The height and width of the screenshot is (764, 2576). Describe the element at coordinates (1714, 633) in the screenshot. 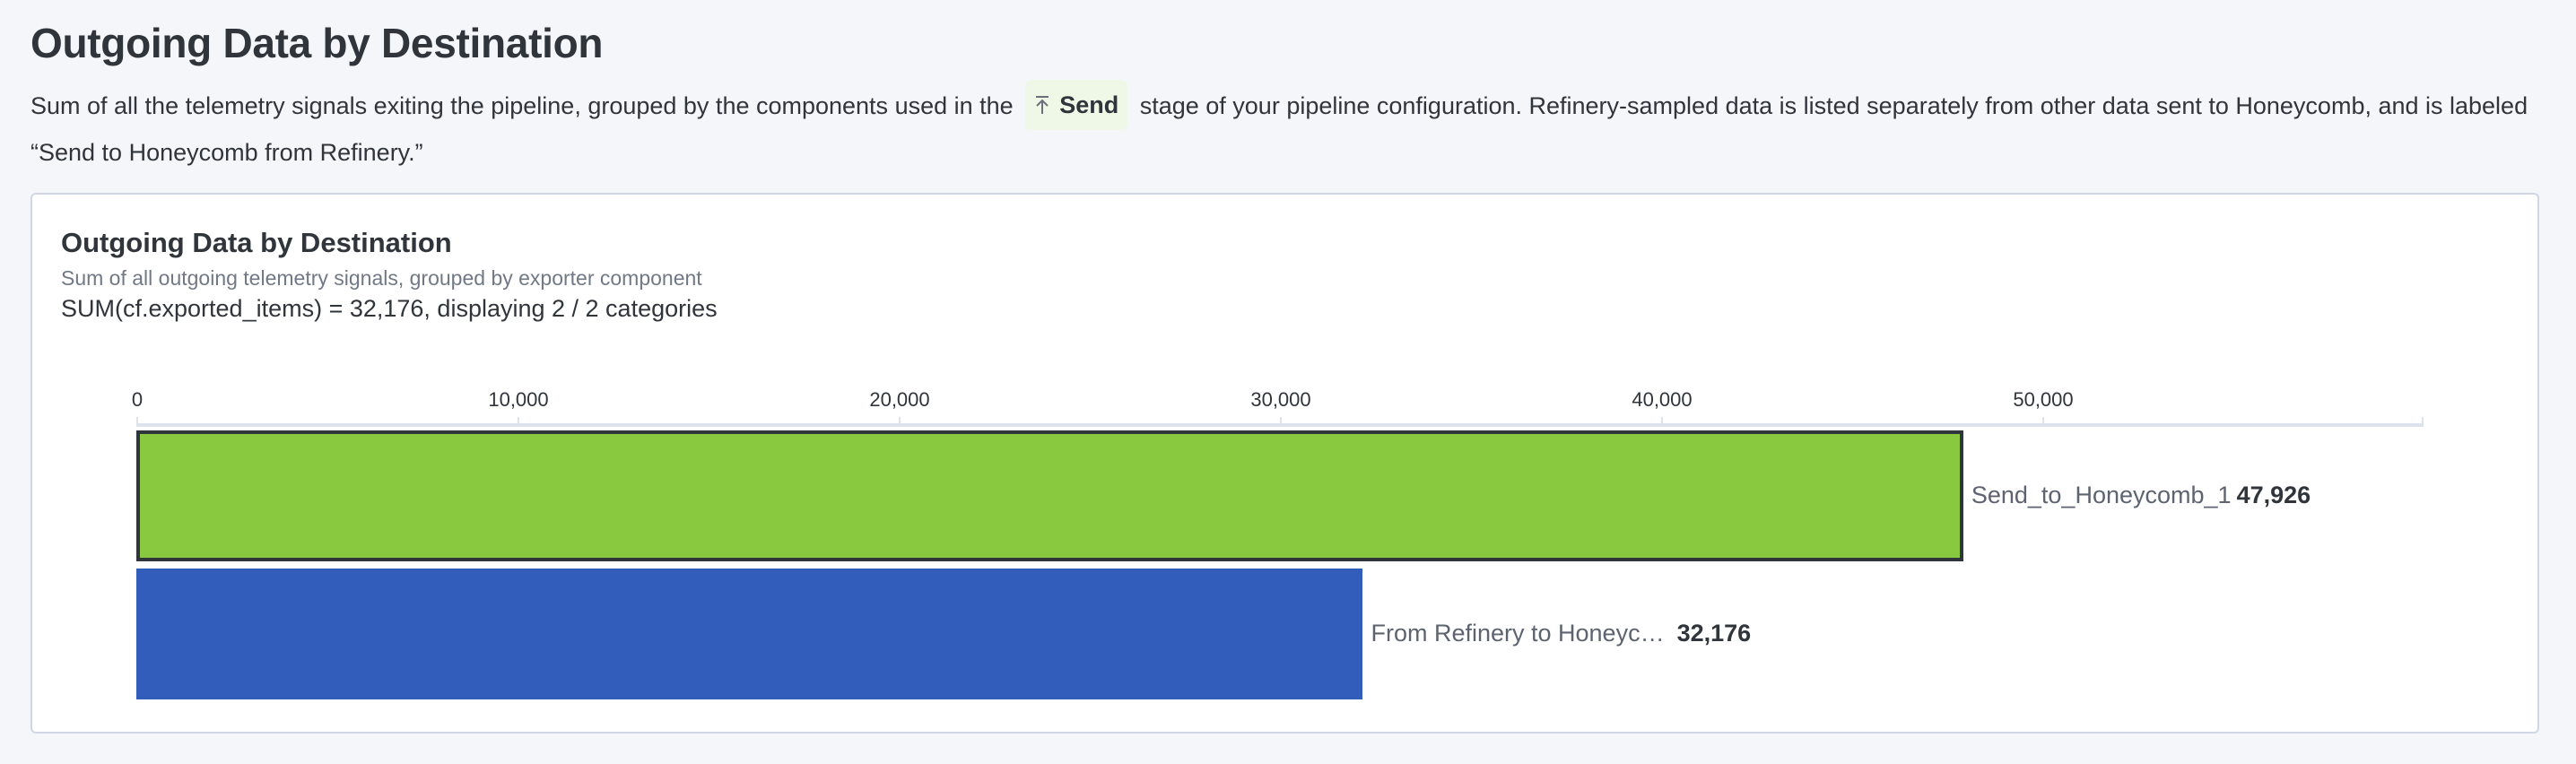

I see `bar-value: 32,176` at that location.